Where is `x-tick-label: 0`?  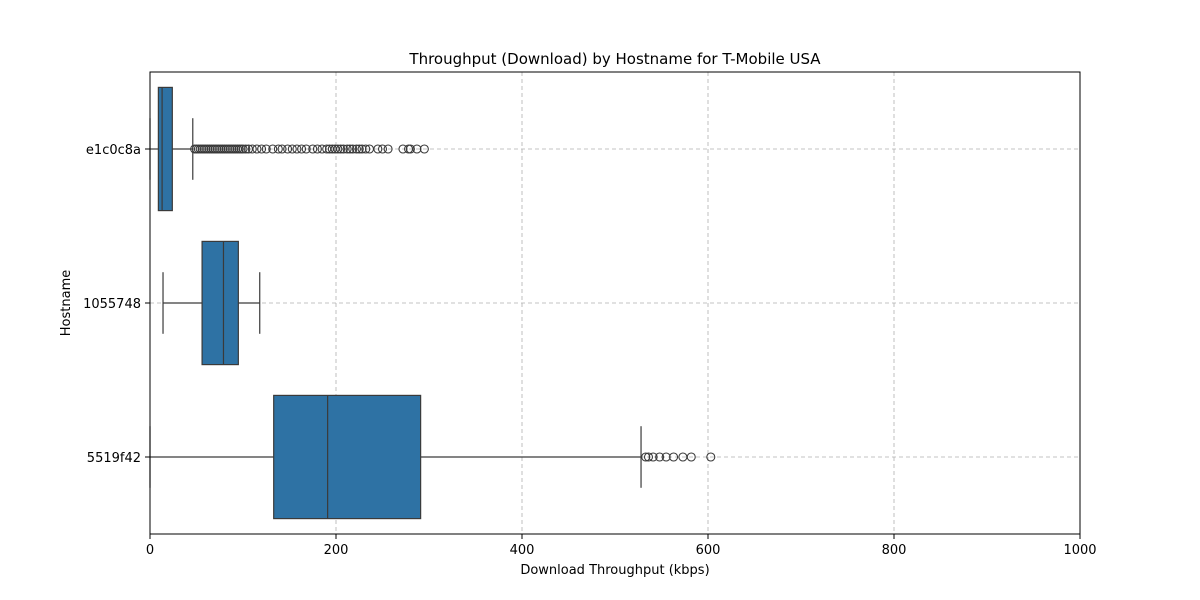
x-tick-label: 0 is located at coordinates (150, 550).